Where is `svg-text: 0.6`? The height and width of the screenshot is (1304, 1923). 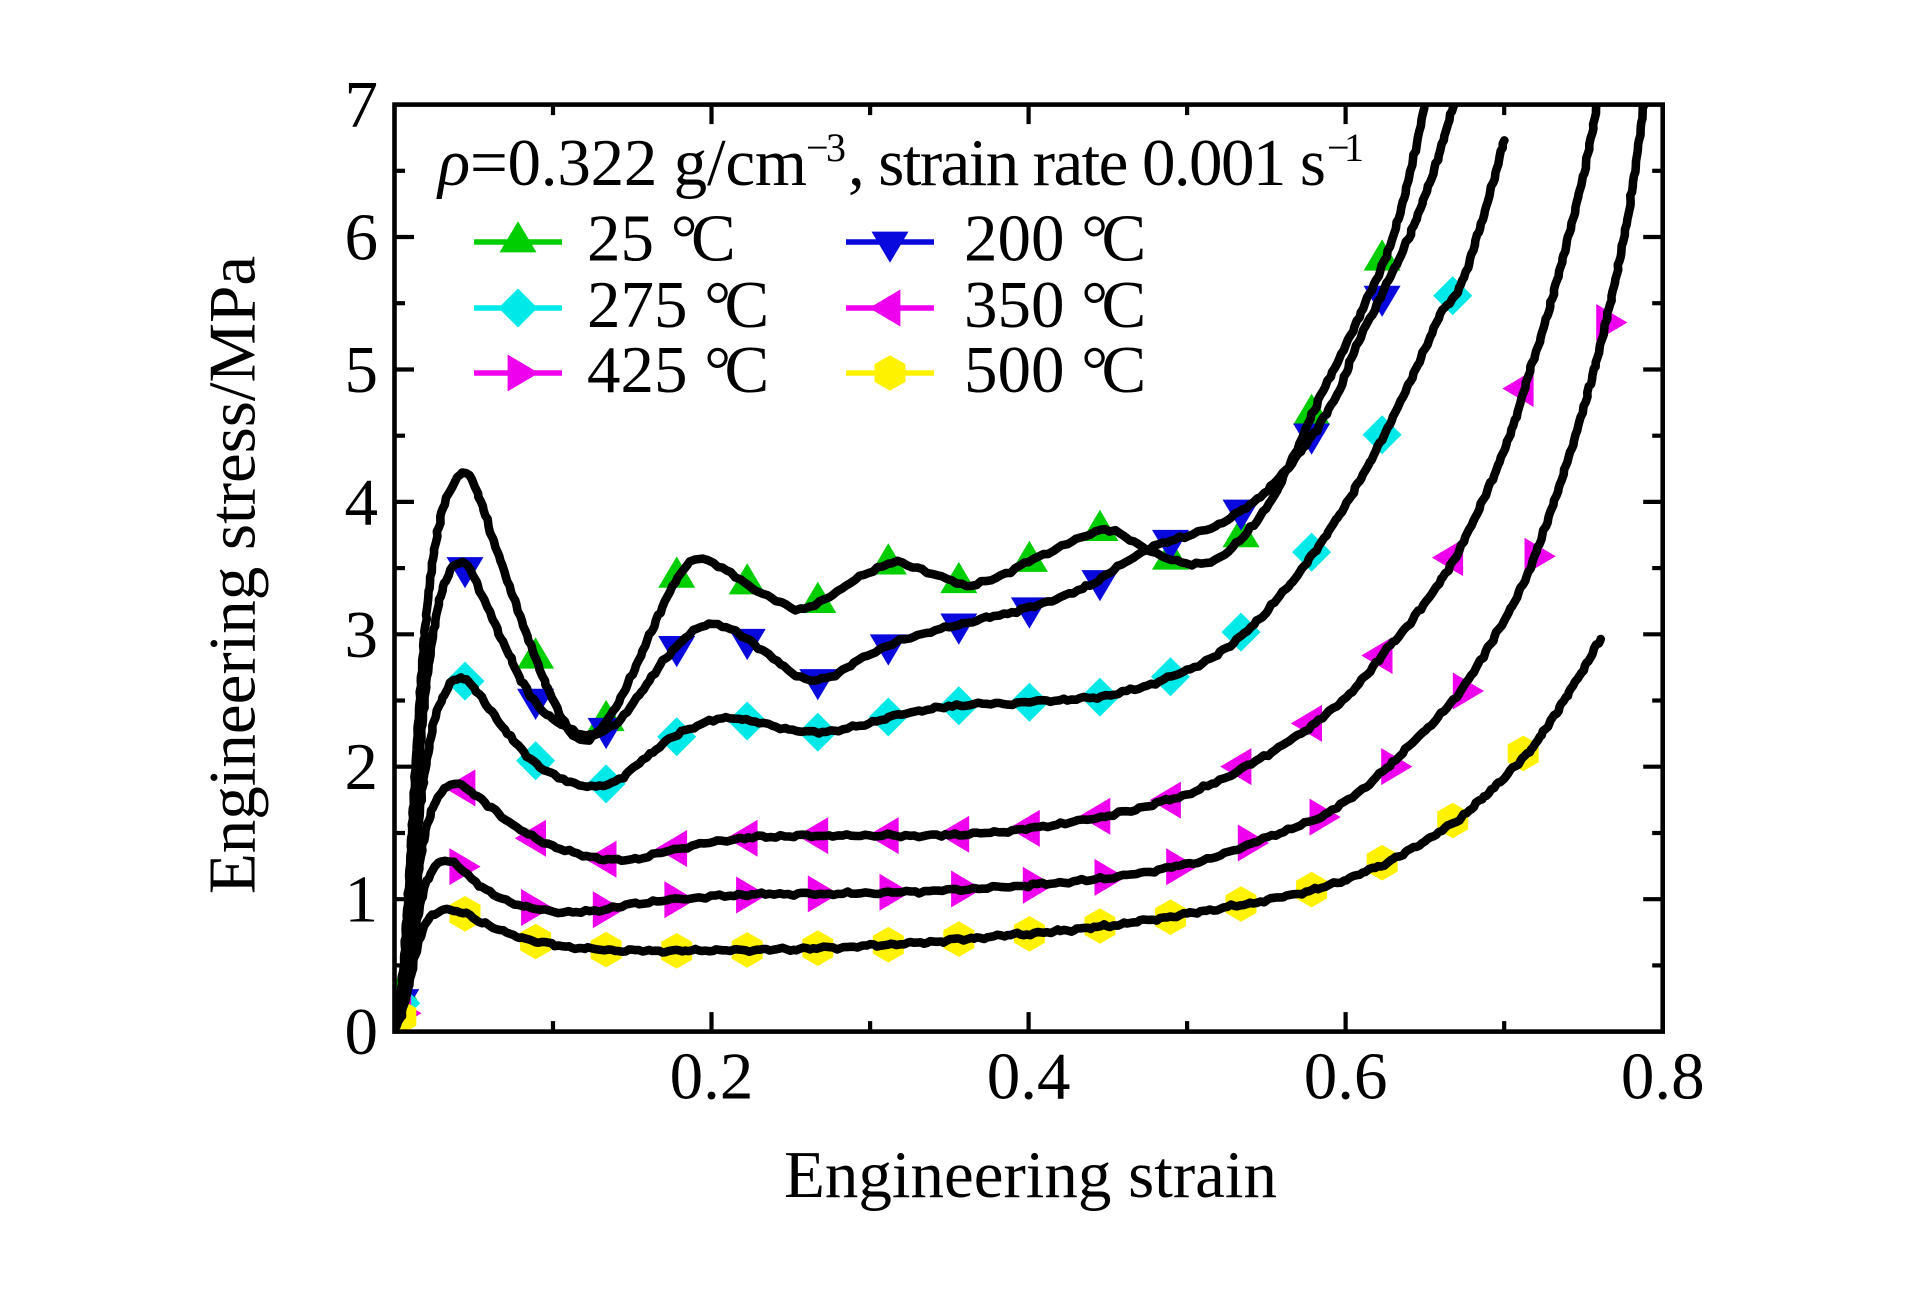
svg-text: 0.6 is located at coordinates (1346, 1077).